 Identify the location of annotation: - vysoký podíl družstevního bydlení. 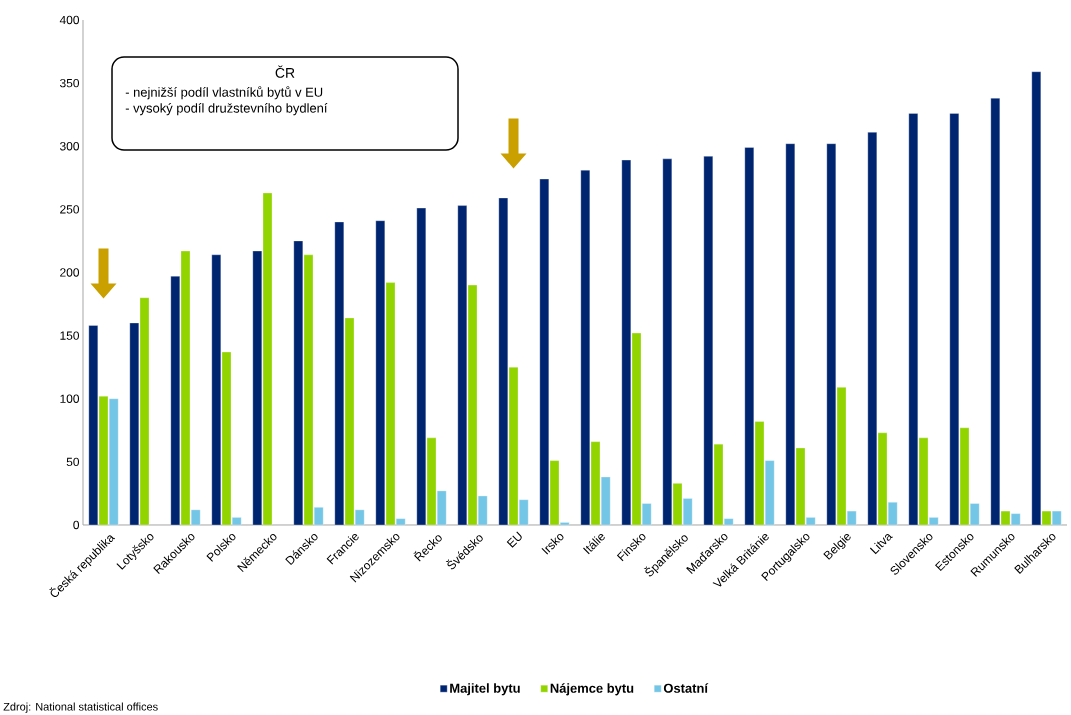
(226, 109).